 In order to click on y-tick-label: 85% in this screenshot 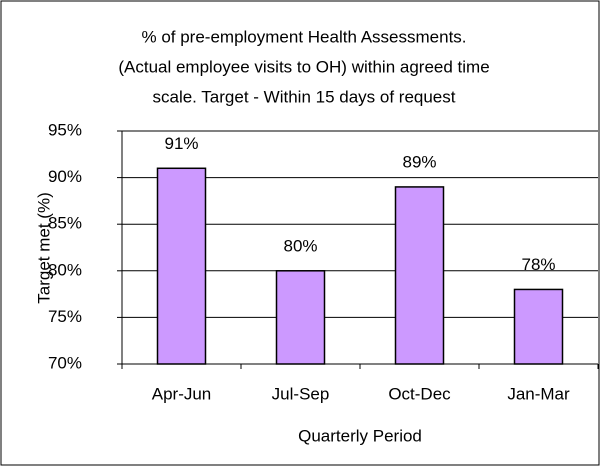, I will do `click(65, 223)`.